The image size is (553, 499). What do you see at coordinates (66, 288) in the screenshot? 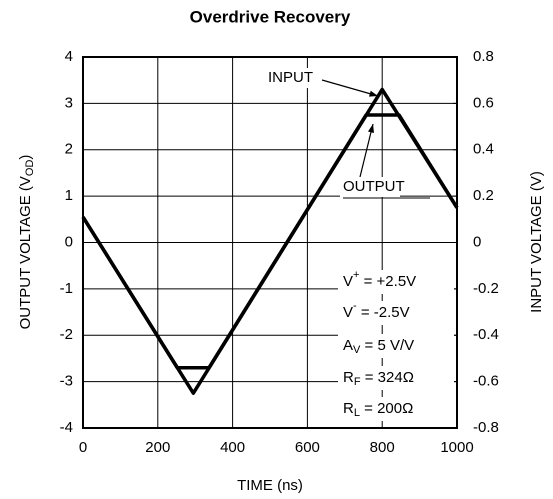
I see `y-tick-label: -1` at bounding box center [66, 288].